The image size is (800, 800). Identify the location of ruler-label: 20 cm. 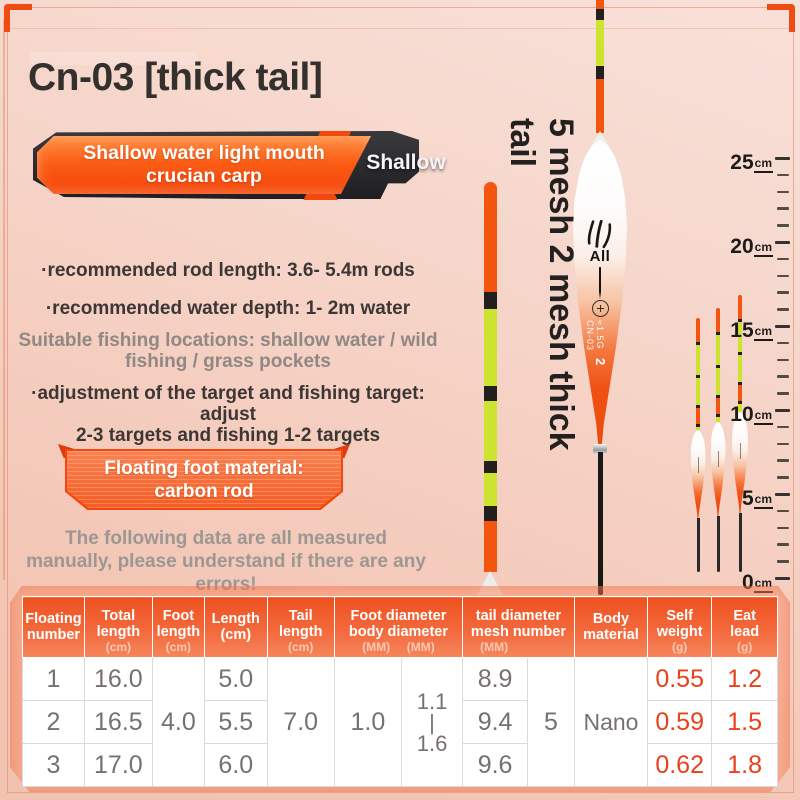
(751, 246).